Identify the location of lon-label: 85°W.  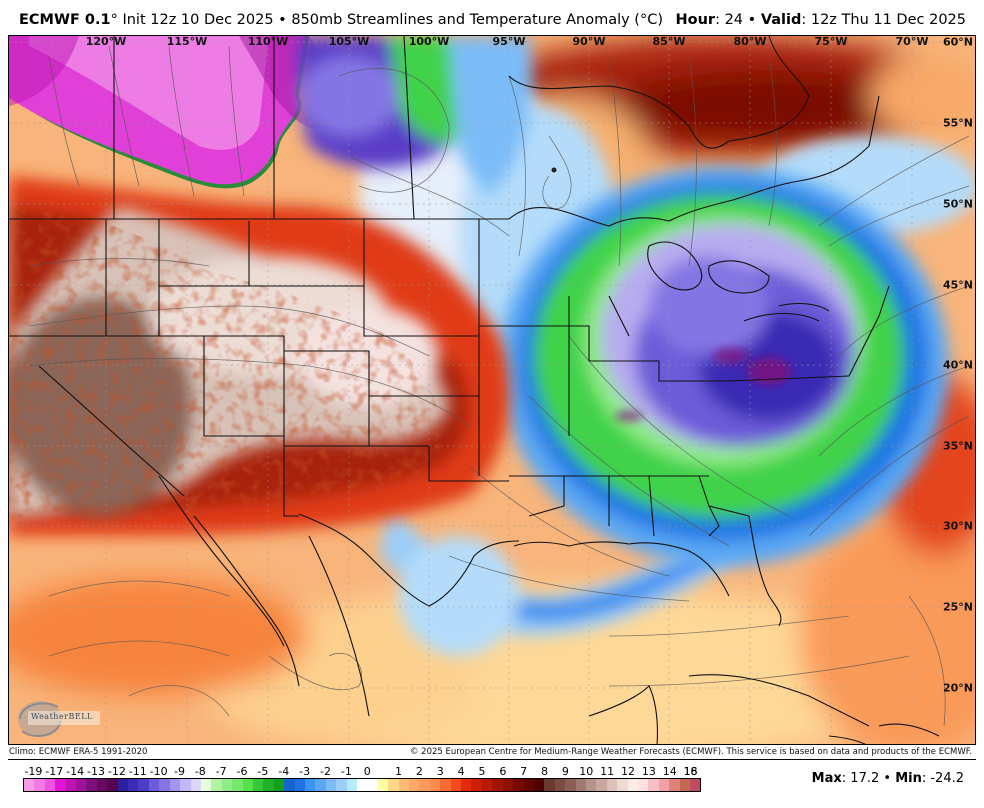
(669, 41).